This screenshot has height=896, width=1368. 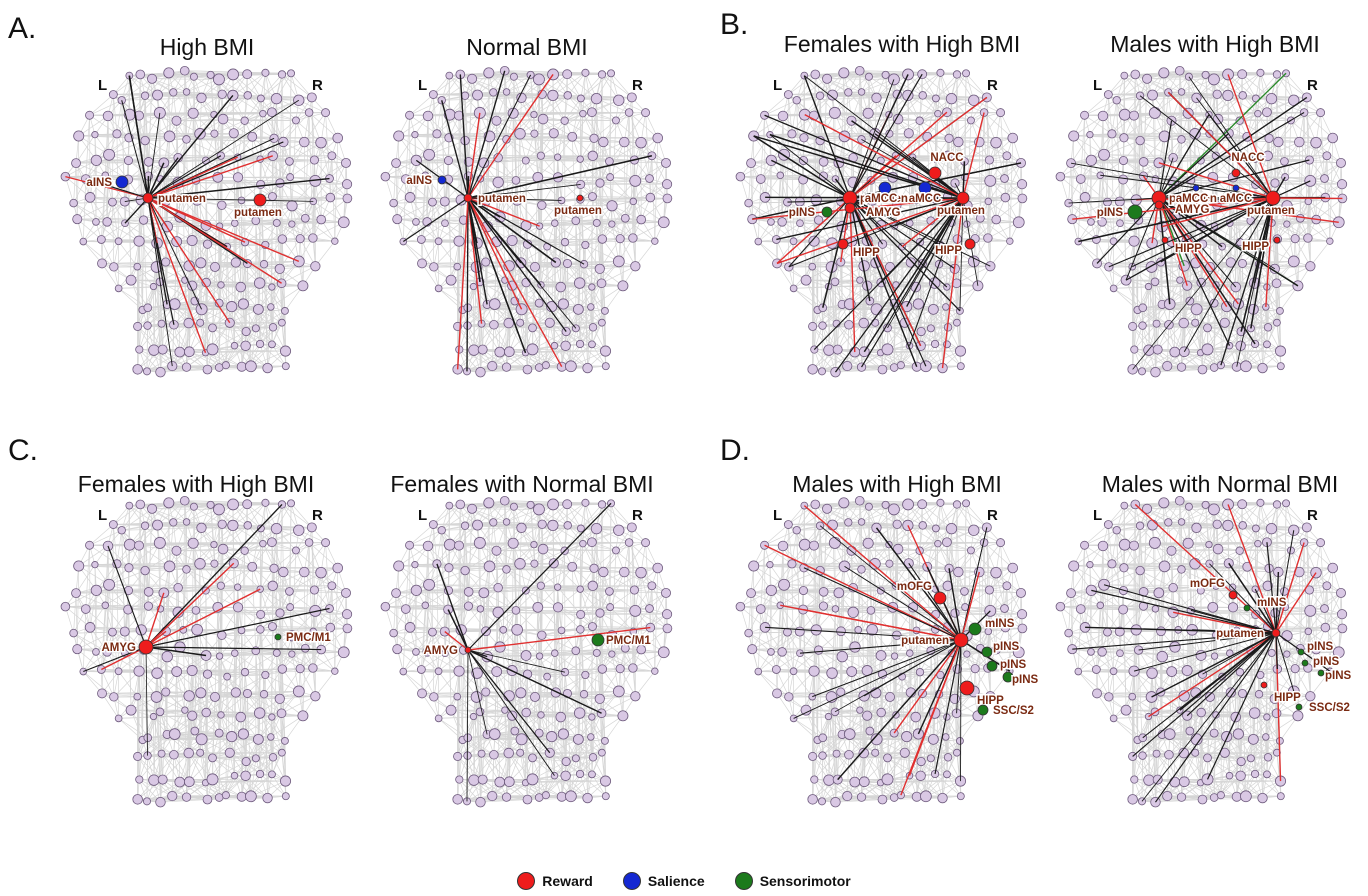 What do you see at coordinates (122, 182) in the screenshot?
I see `node-aINS` at bounding box center [122, 182].